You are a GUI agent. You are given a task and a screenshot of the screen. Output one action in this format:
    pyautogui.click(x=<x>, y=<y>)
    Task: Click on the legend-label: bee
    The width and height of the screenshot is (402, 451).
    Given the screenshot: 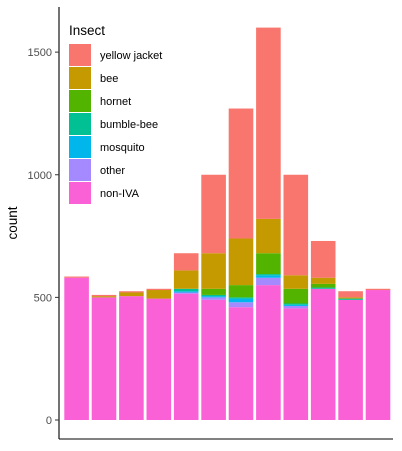 What is the action you would take?
    pyautogui.click(x=109, y=79)
    